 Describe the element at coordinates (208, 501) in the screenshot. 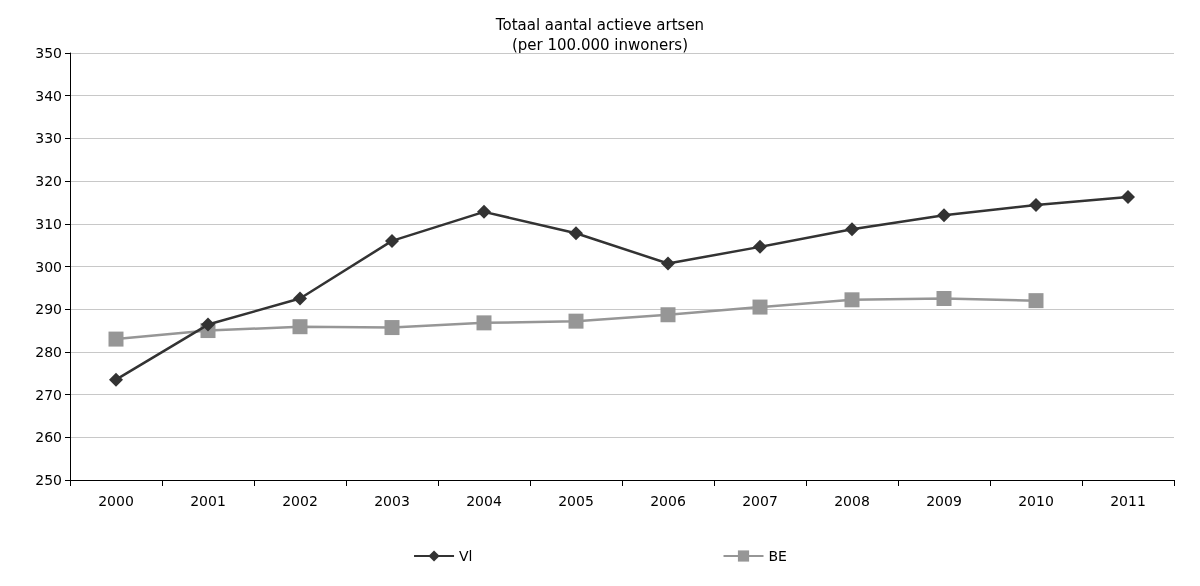

I see `x-tick-label: 2001` at that location.